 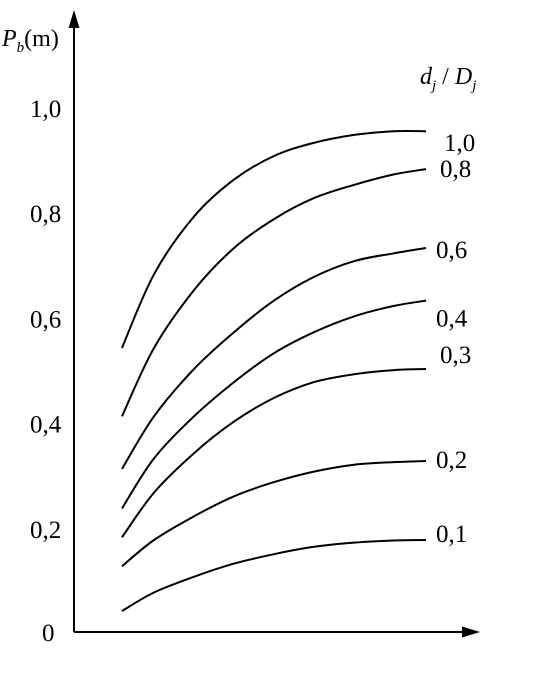 What do you see at coordinates (74, 321) in the screenshot?
I see `y-axis` at bounding box center [74, 321].